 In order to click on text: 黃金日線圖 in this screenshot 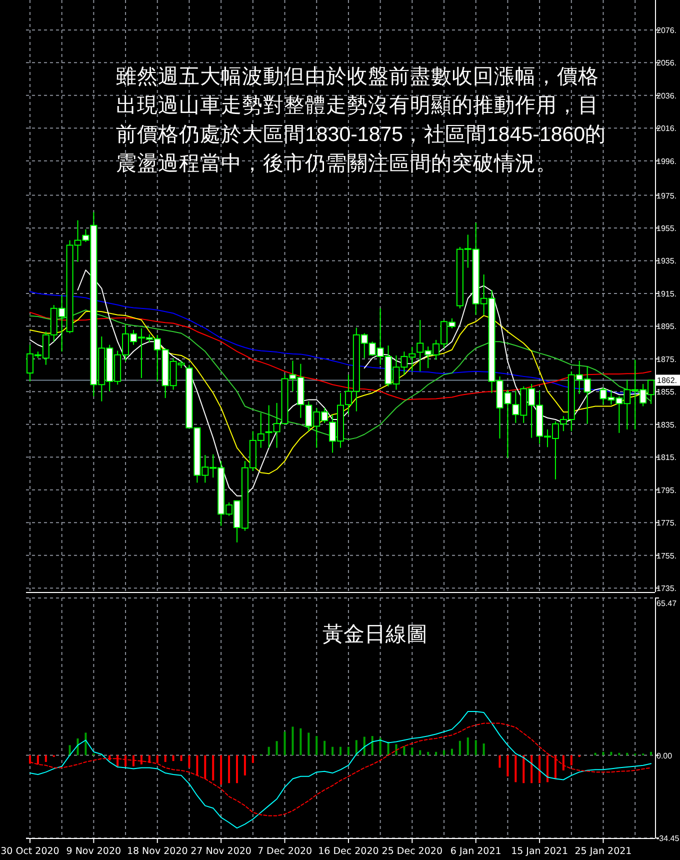, I will do `click(375, 634)`.